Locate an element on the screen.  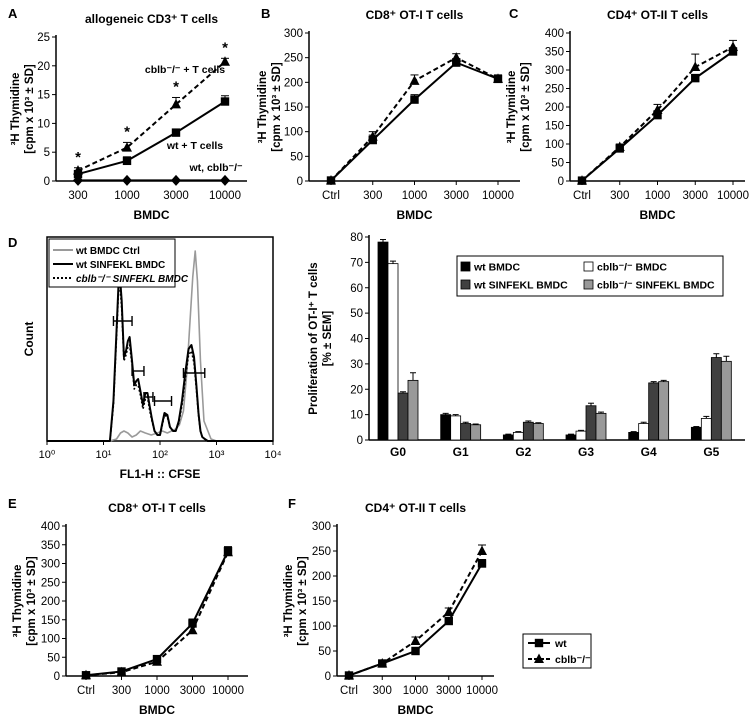
y-axis-label: [cpm x 10³ ± SD] is located at coordinates (303, 601).